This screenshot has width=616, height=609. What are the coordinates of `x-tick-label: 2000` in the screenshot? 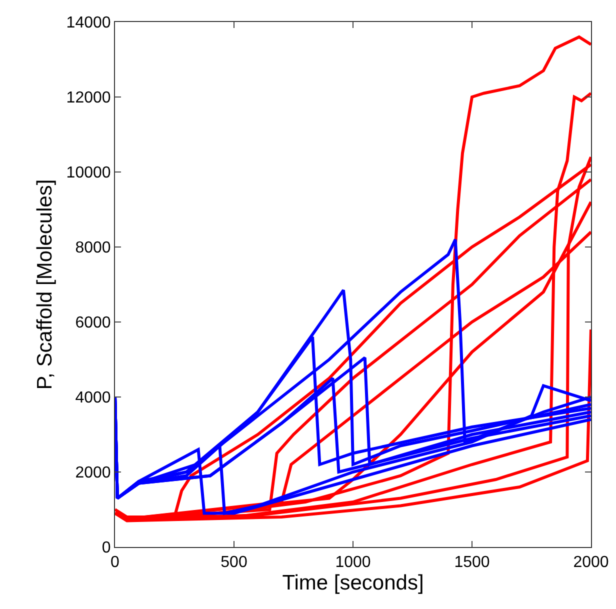 It's located at (591, 563).